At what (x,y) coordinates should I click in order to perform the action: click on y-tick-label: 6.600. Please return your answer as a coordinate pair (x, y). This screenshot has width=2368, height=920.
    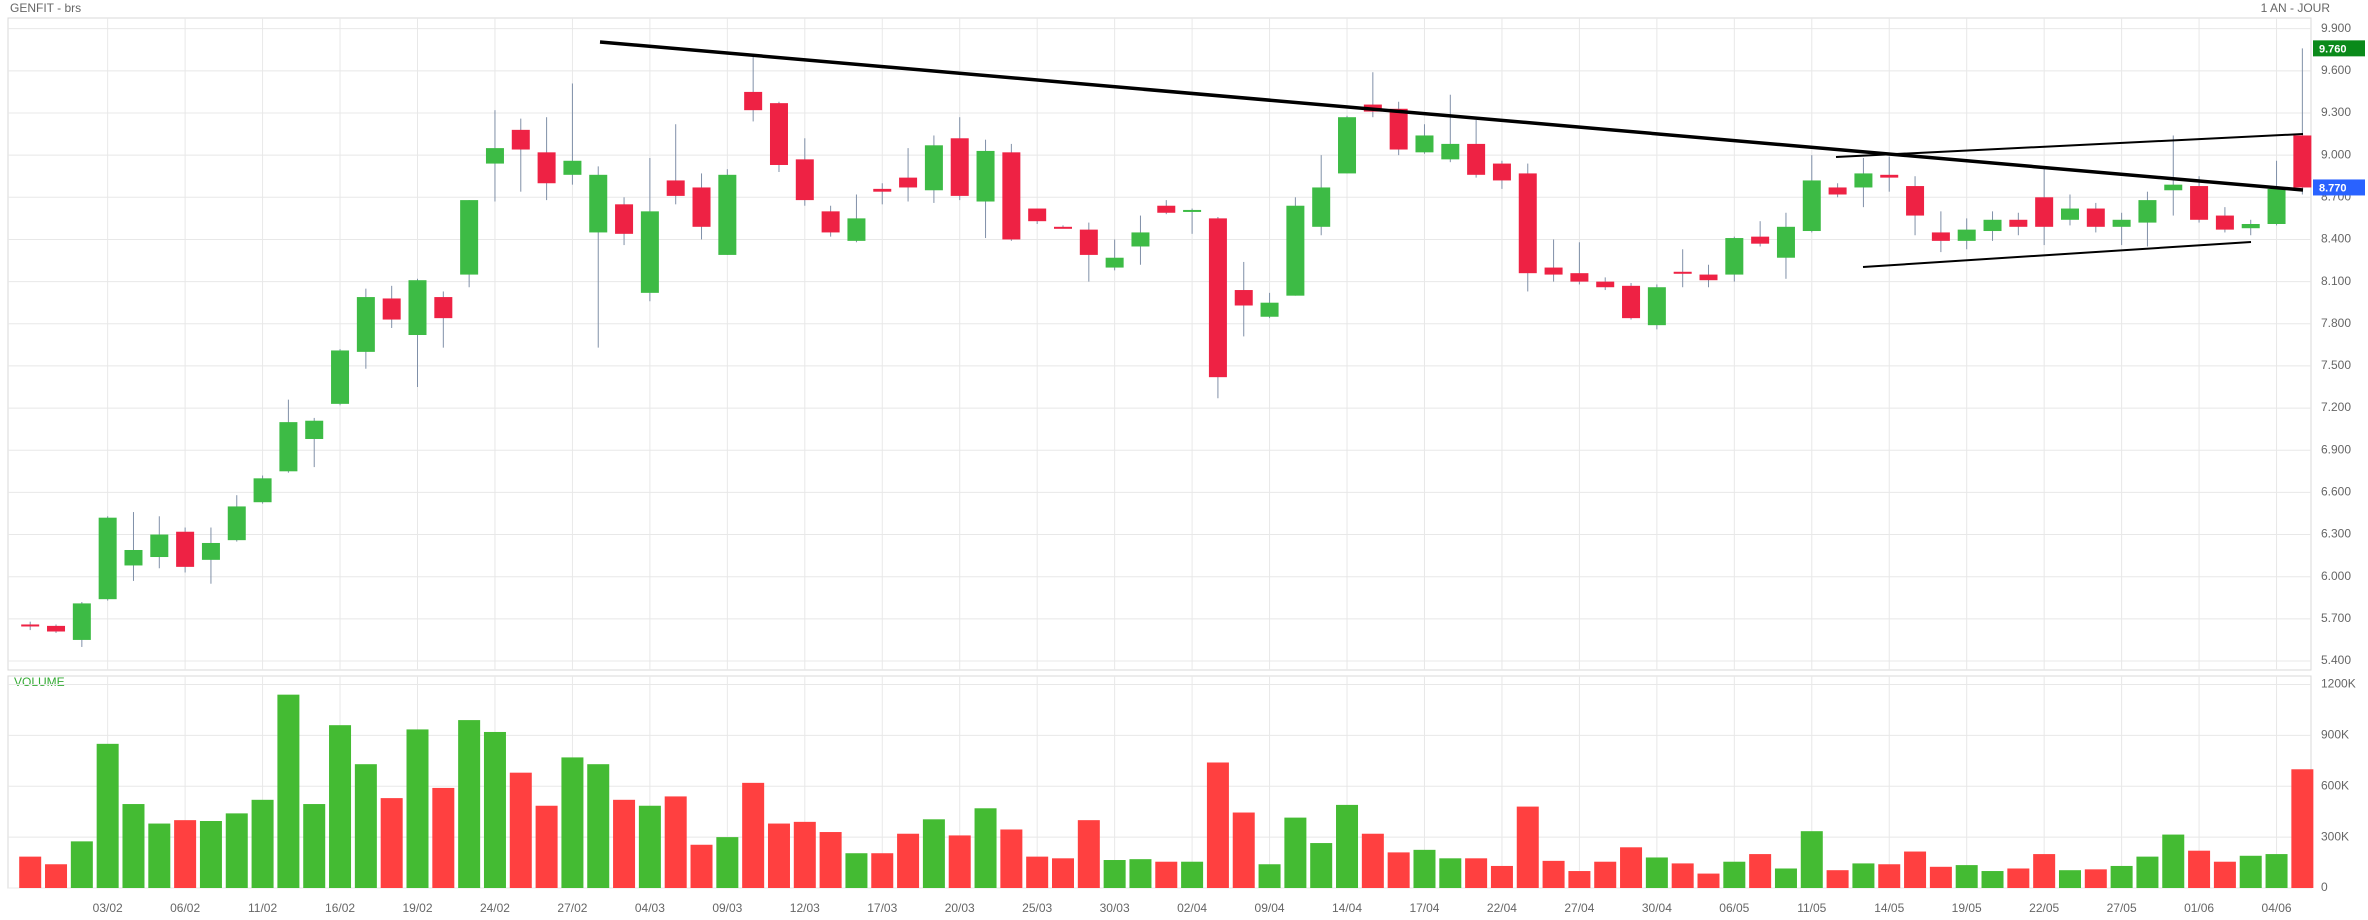
    Looking at the image, I should click on (2336, 492).